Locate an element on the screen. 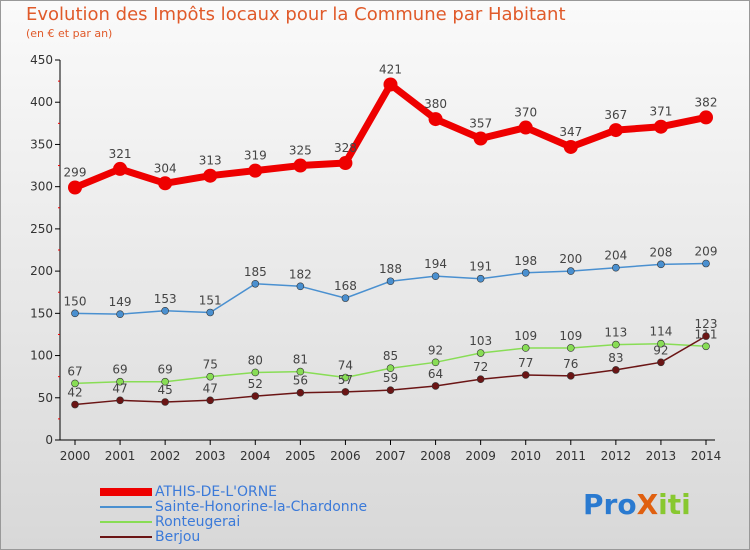 The image size is (750, 550). data-label: 113 is located at coordinates (615, 333).